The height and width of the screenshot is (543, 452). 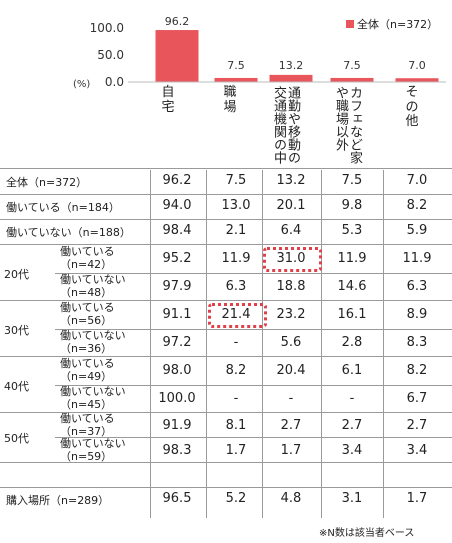 I want to click on table-cell: 8.1, so click(x=236, y=425).